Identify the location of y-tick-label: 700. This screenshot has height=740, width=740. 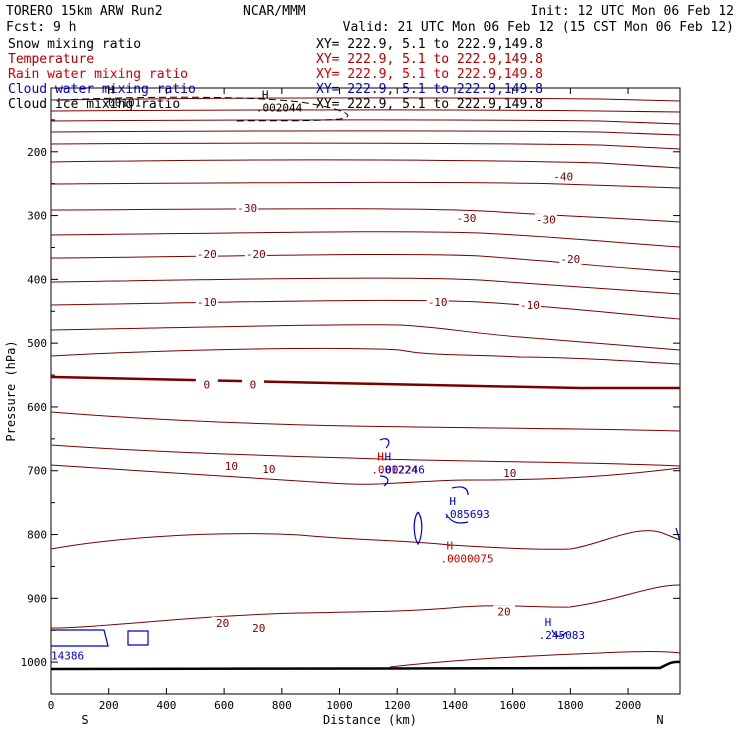
(37, 471).